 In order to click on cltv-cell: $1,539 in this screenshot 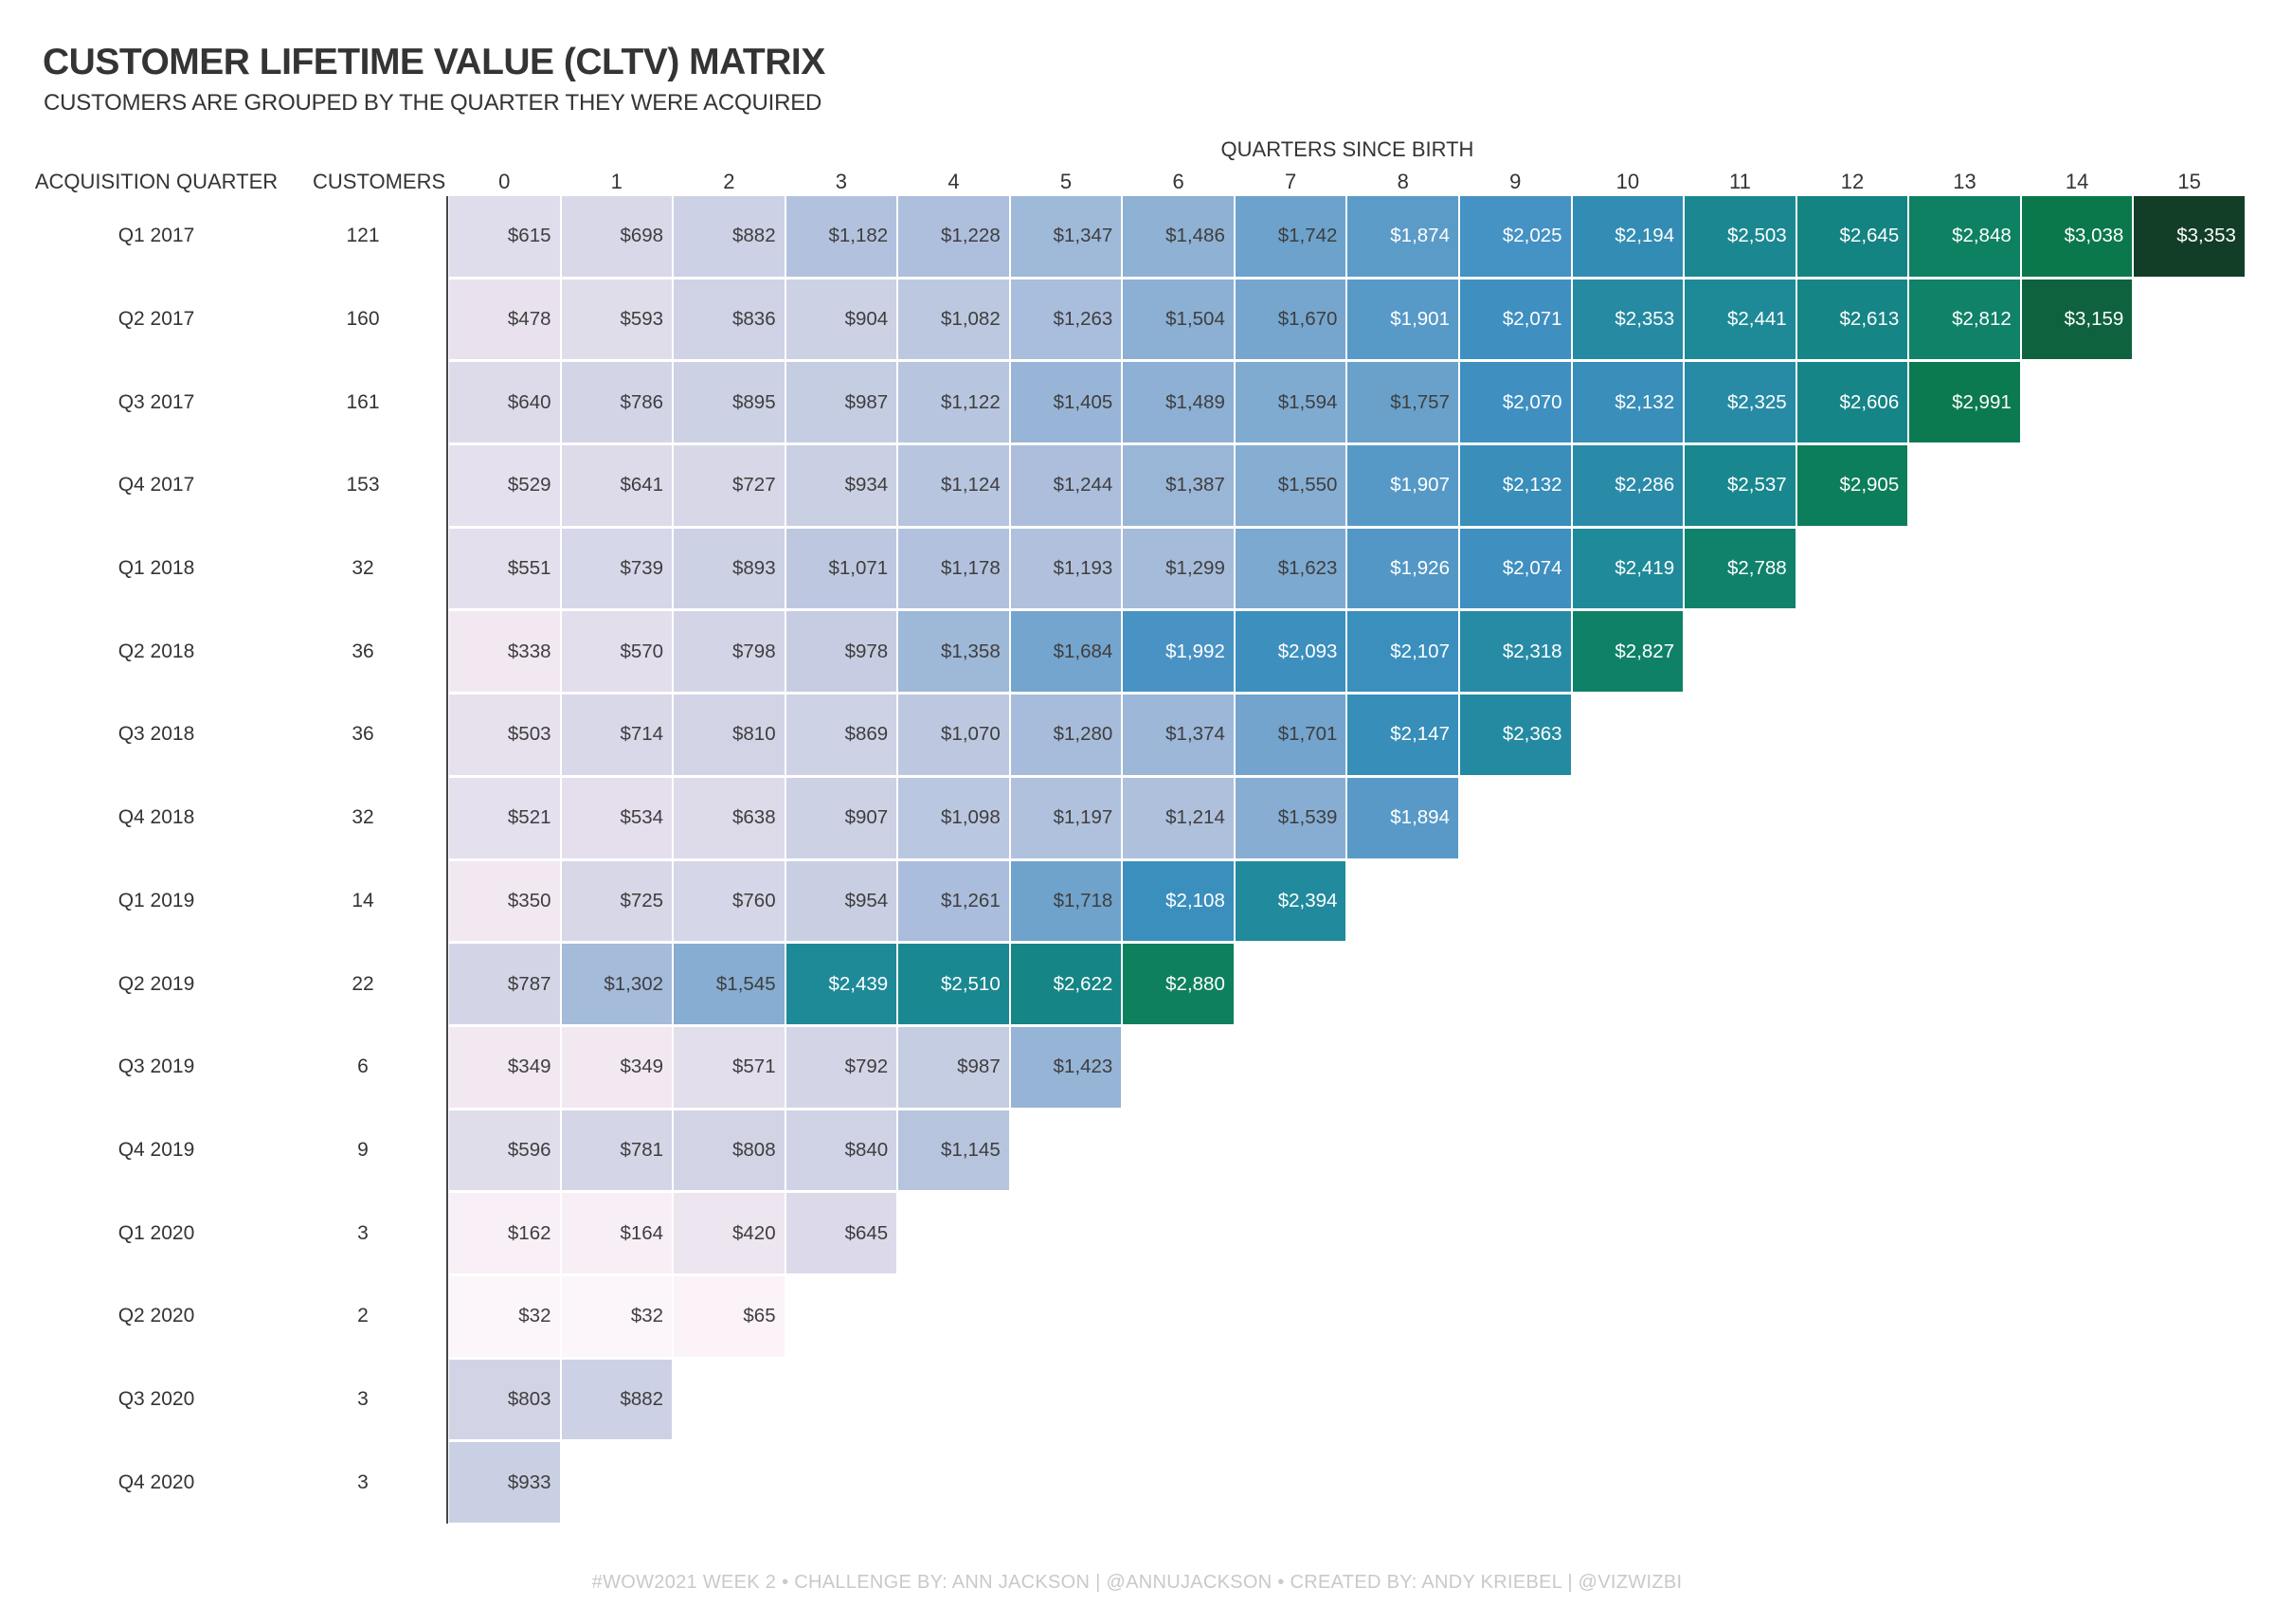, I will do `click(1290, 817)`.